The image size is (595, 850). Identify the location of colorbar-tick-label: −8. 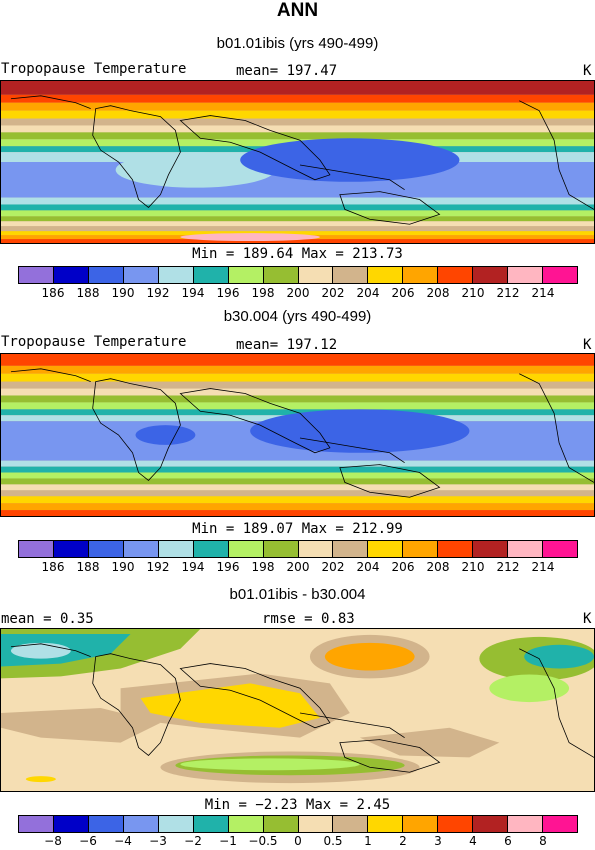
(53, 841).